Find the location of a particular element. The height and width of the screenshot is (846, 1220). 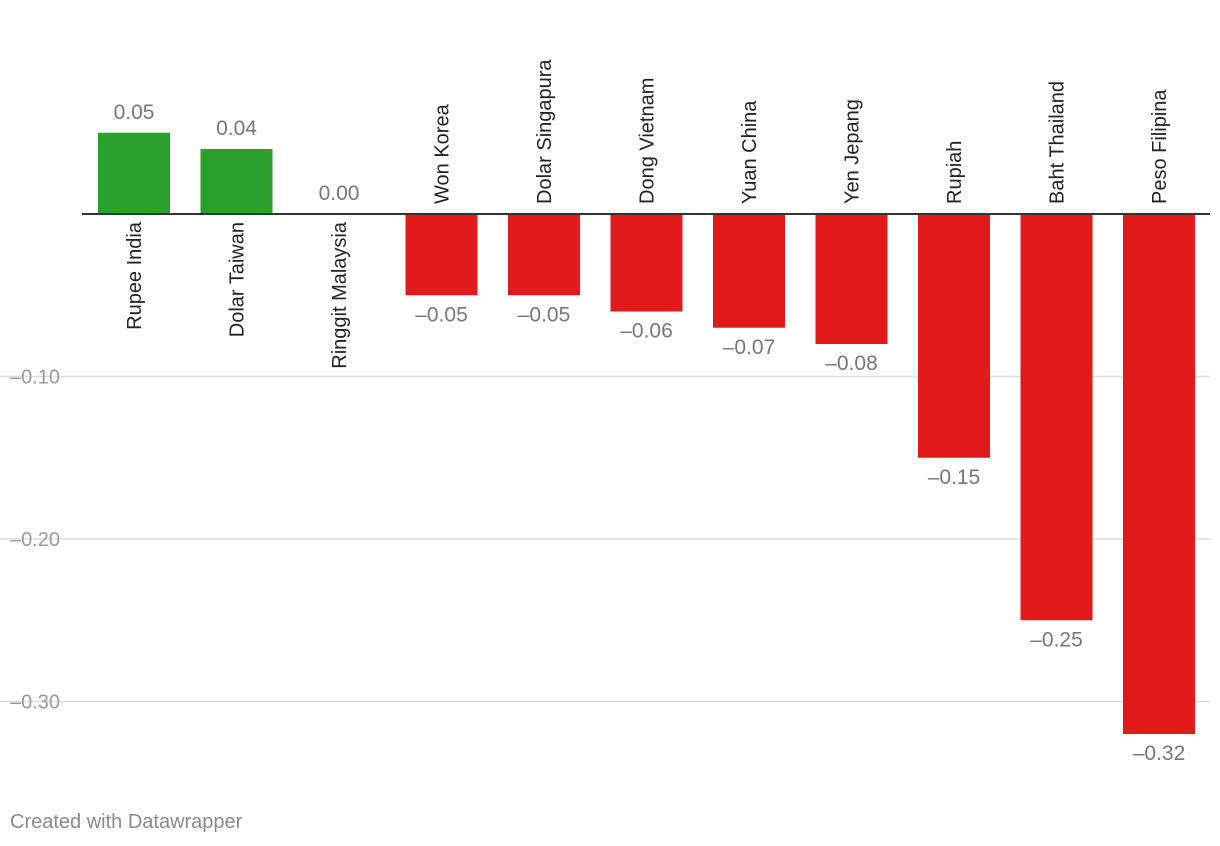

category-label: Rupee India is located at coordinates (135, 275).